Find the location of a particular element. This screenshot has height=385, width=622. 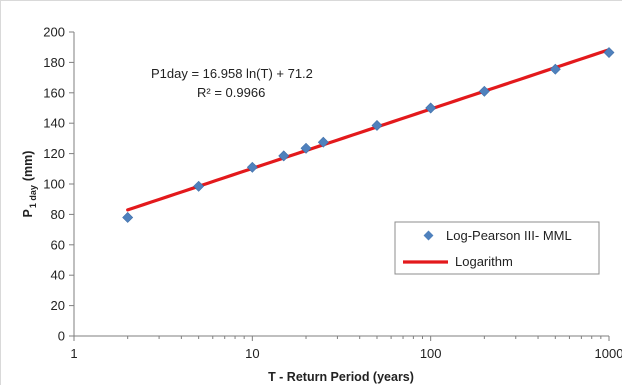

y-tick-label: 0 is located at coordinates (61, 336).